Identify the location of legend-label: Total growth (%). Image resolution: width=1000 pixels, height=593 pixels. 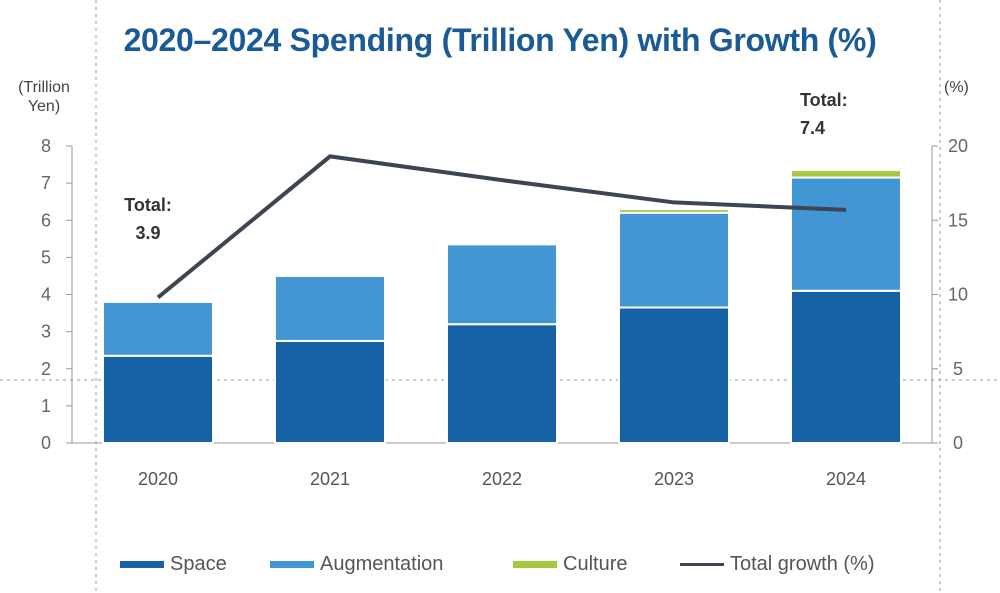
(802, 564).